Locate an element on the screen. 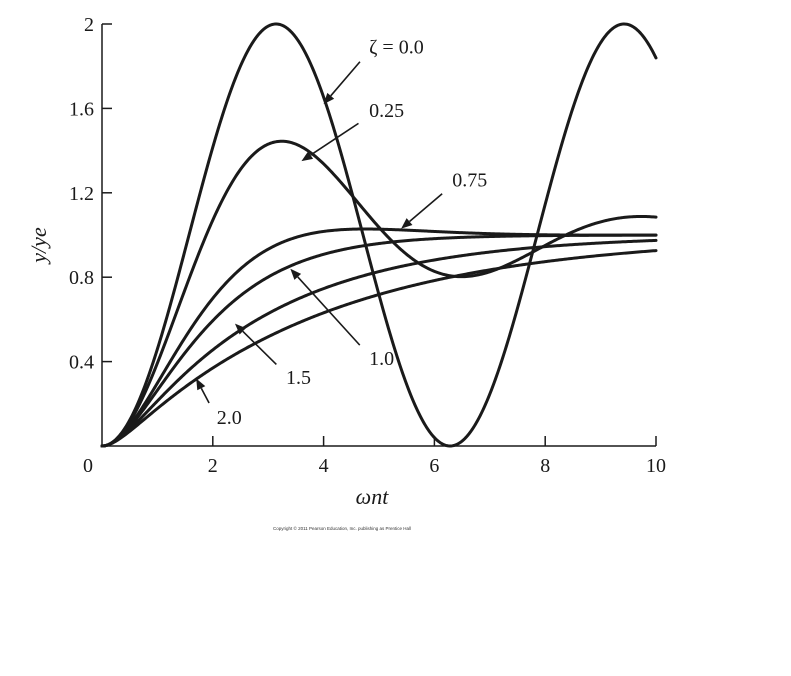 The height and width of the screenshot is (676, 791). x-tick-label: 2 is located at coordinates (213, 466).